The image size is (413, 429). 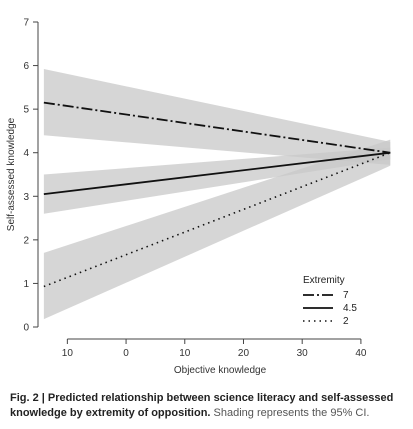 What do you see at coordinates (350, 308) in the screenshot?
I see `legend-label-1: 4.5` at bounding box center [350, 308].